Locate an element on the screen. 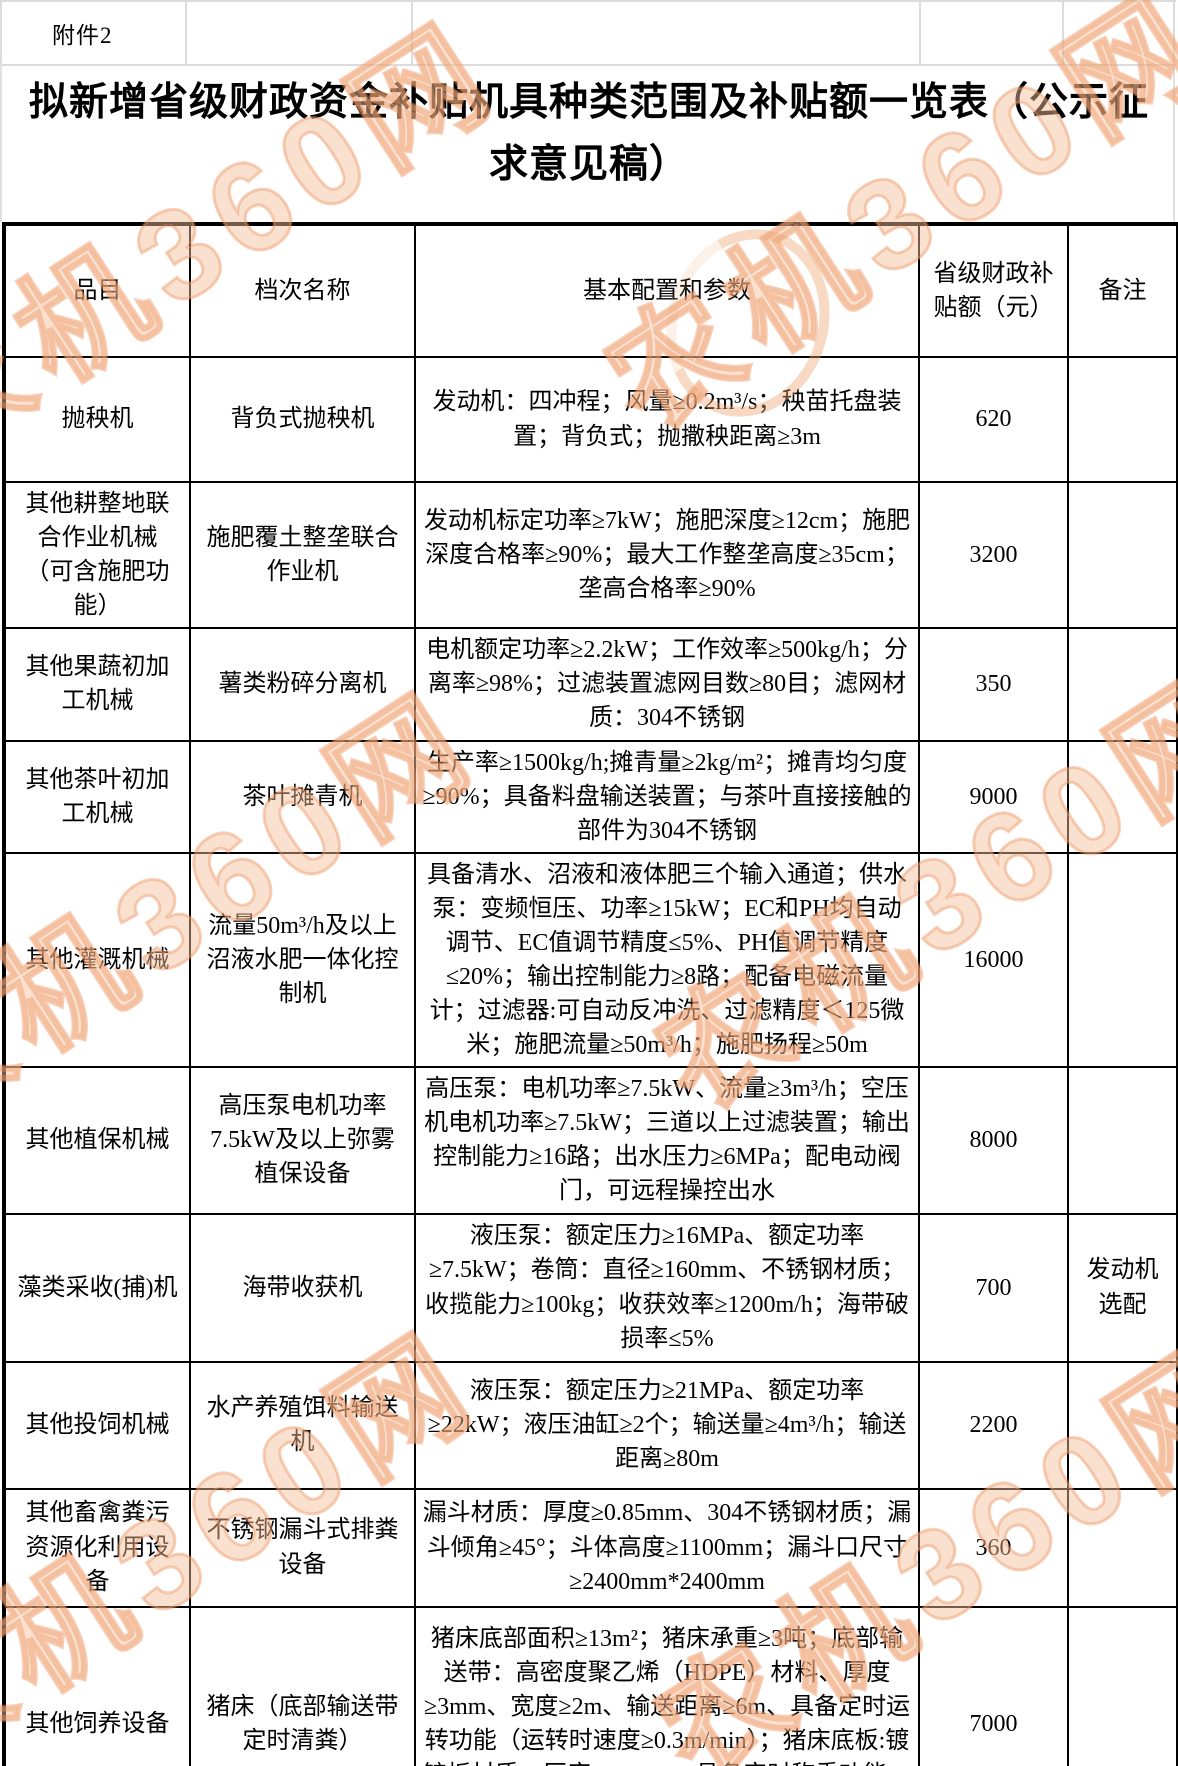 This screenshot has width=1178, height=1766. cell-item: 其他投饲机械 is located at coordinates (97, 1425).